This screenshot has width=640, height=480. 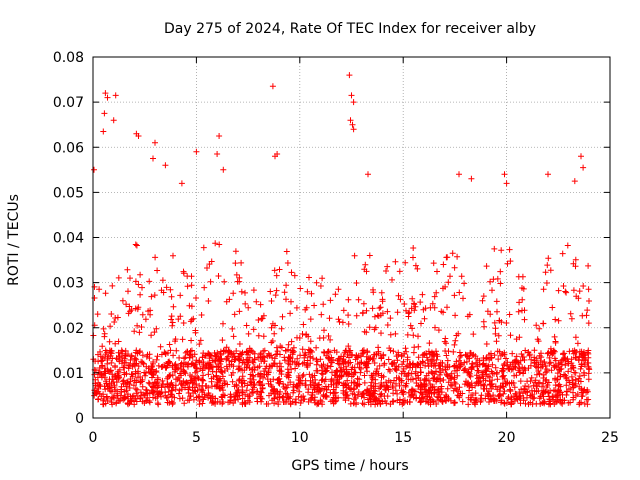 I want to click on x-axis-label: GPS time / hours, so click(x=349, y=466).